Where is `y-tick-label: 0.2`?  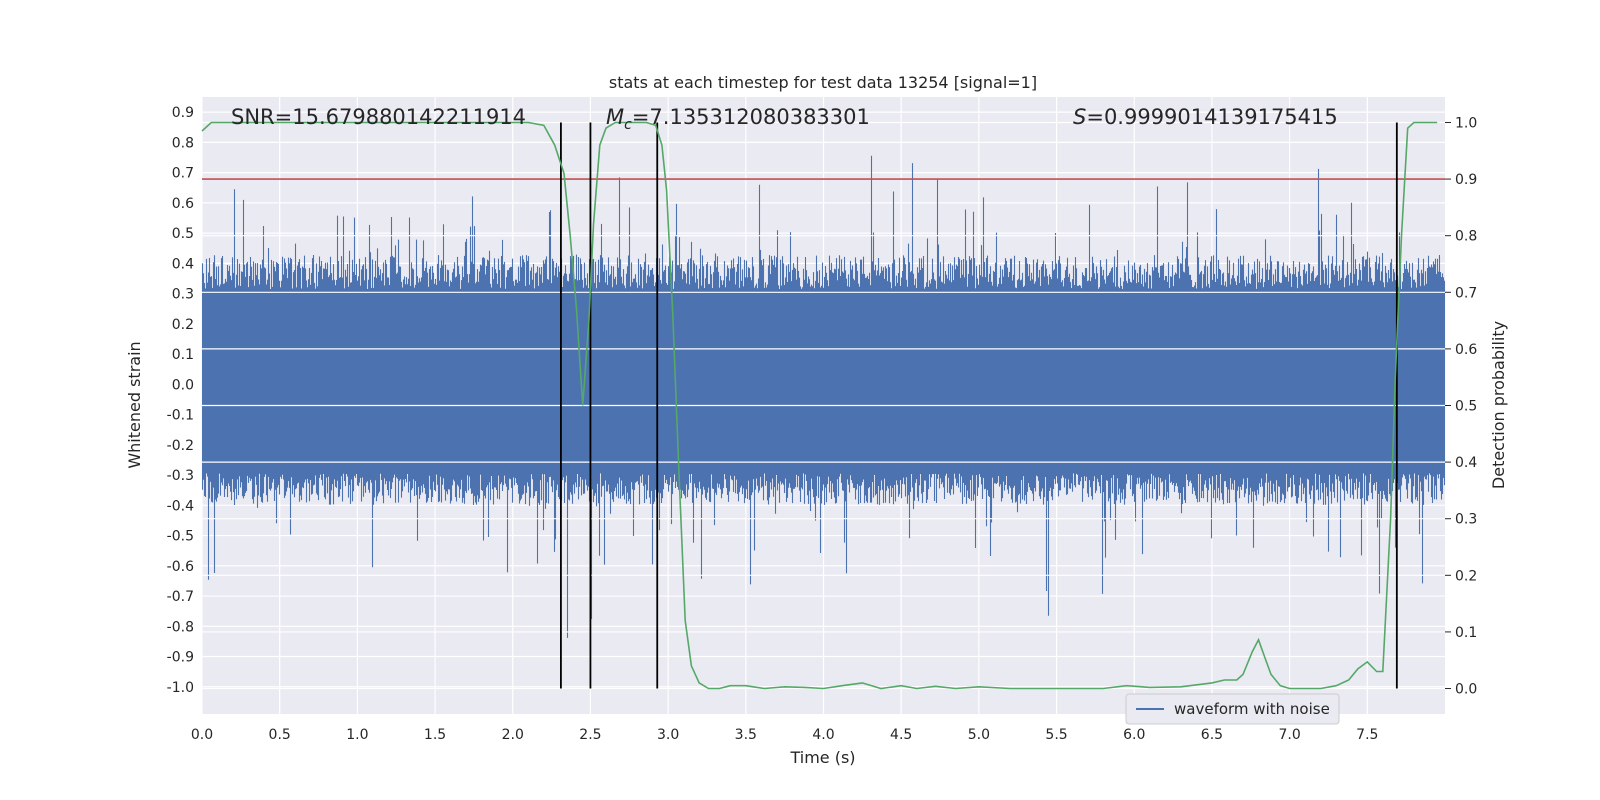
y-tick-label: 0.2 is located at coordinates (183, 325).